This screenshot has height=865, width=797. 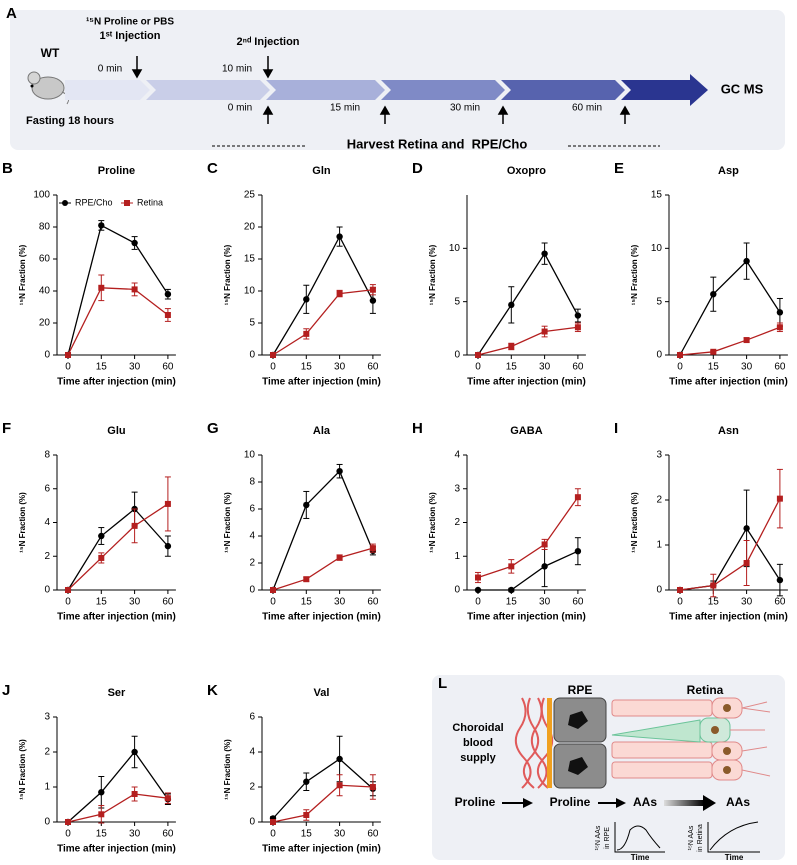 I want to click on panel-letter: L, so click(x=442, y=683).